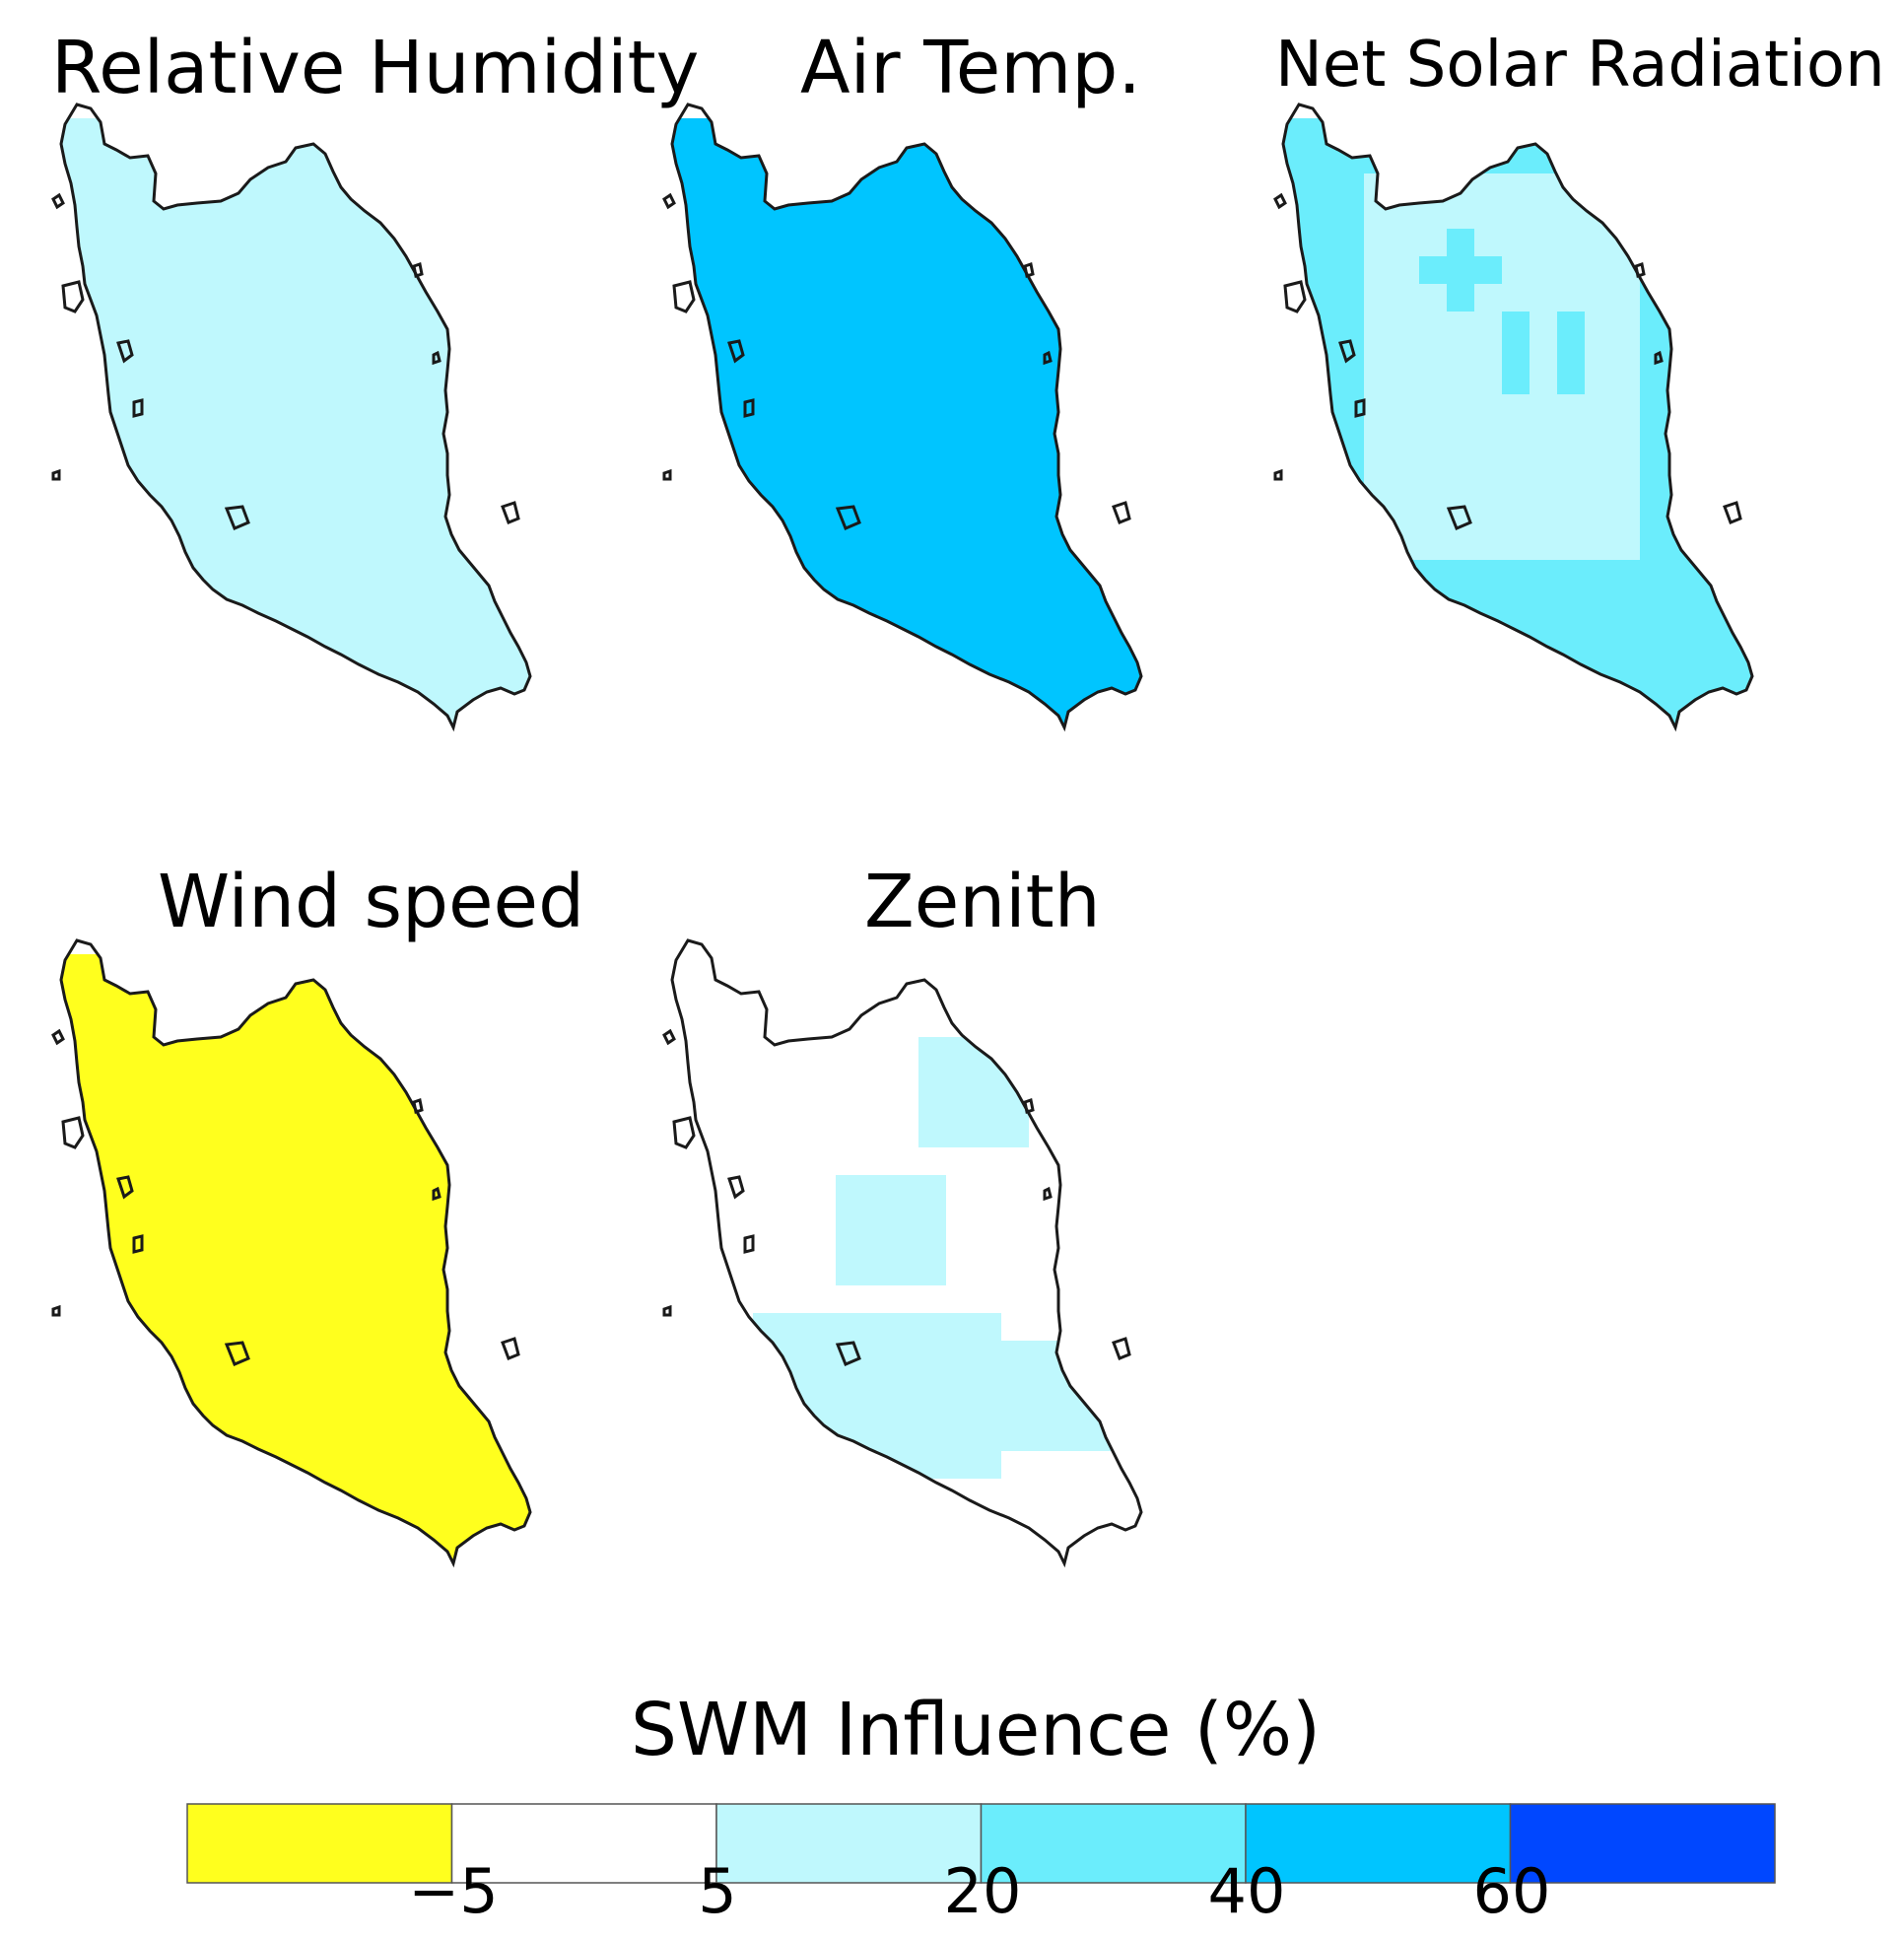 This screenshot has width=1904, height=1939. I want to click on map-air-temp, so click(902, 417).